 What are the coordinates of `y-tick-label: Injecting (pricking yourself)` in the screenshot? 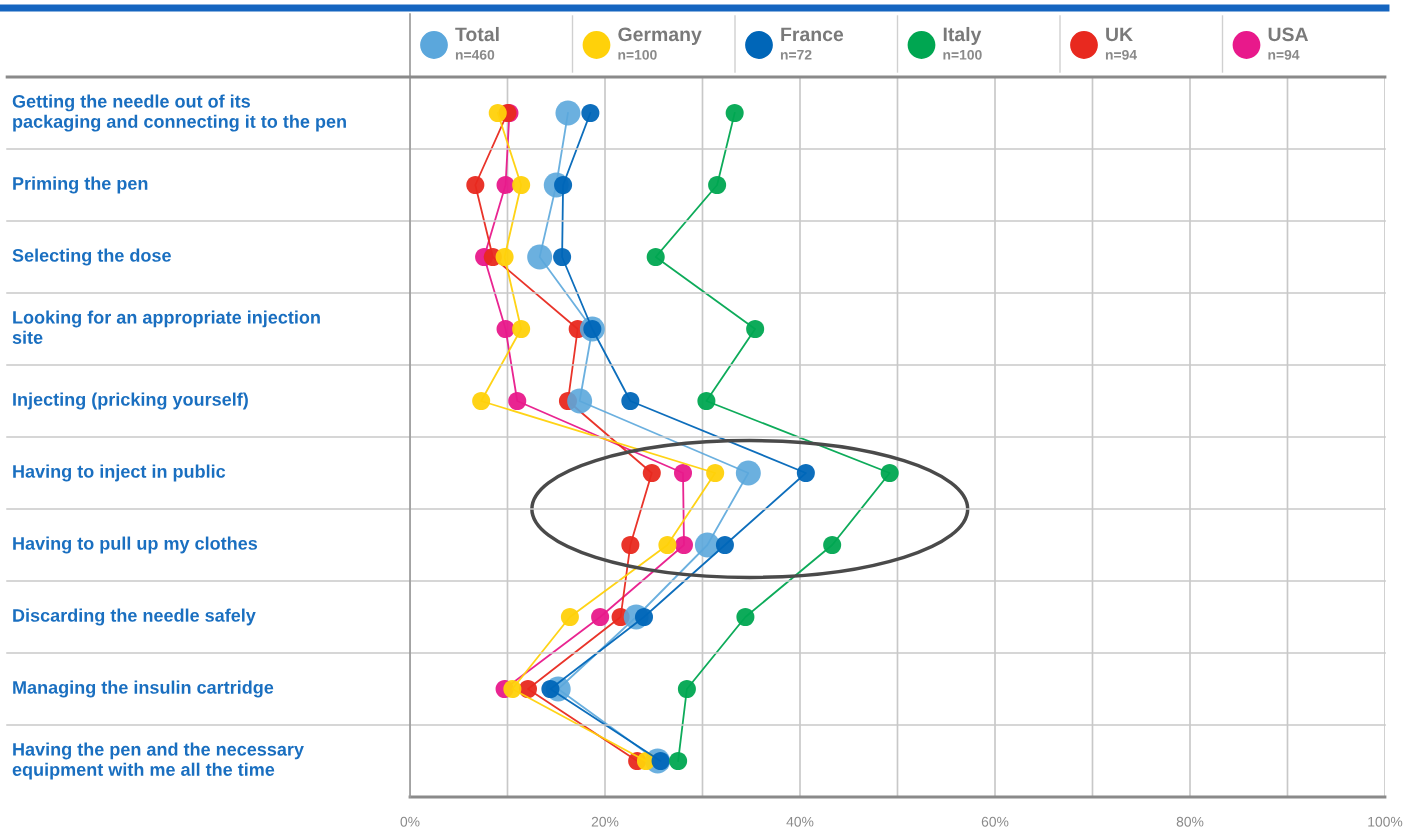 It's located at (130, 401).